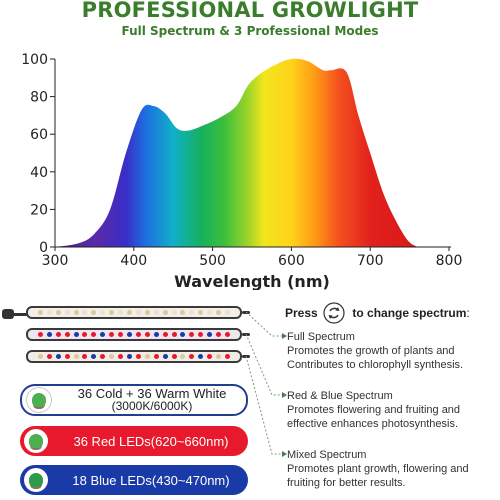 This screenshot has height=500, width=500. What do you see at coordinates (327, 455) in the screenshot?
I see `mode-title: Mixed Spectrum` at bounding box center [327, 455].